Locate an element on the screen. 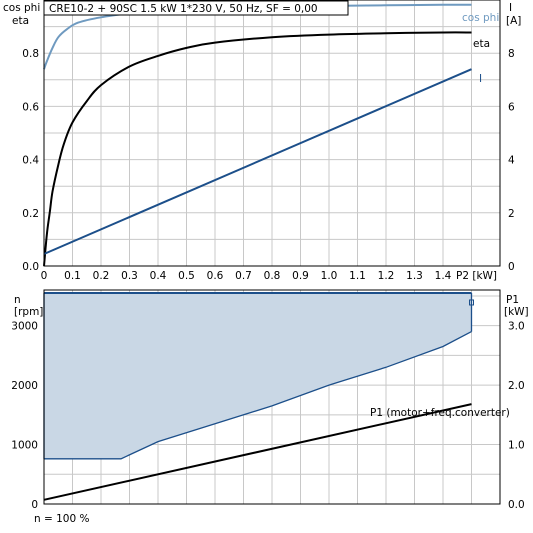  y-right-tick-label: 8 is located at coordinates (511, 54).